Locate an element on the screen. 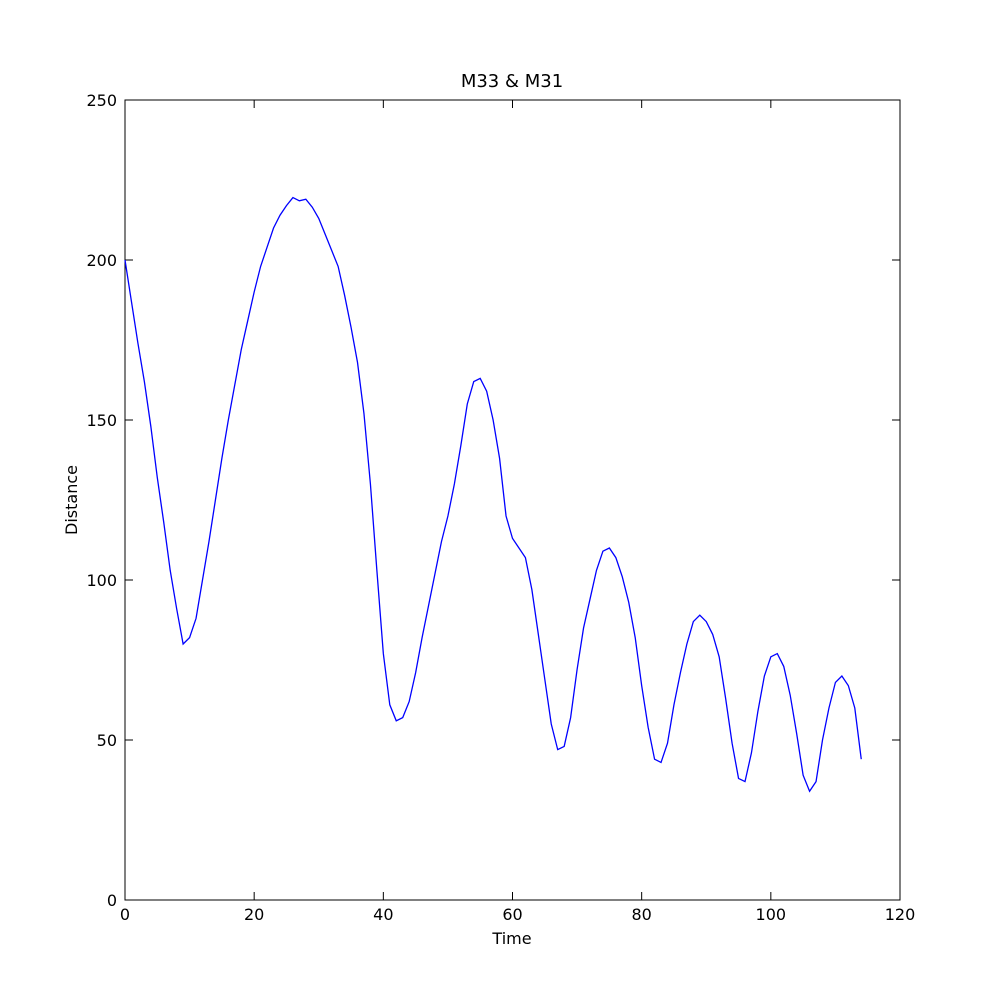 The width and height of the screenshot is (1000, 1000). y-axis-label: Distance is located at coordinates (71, 500).